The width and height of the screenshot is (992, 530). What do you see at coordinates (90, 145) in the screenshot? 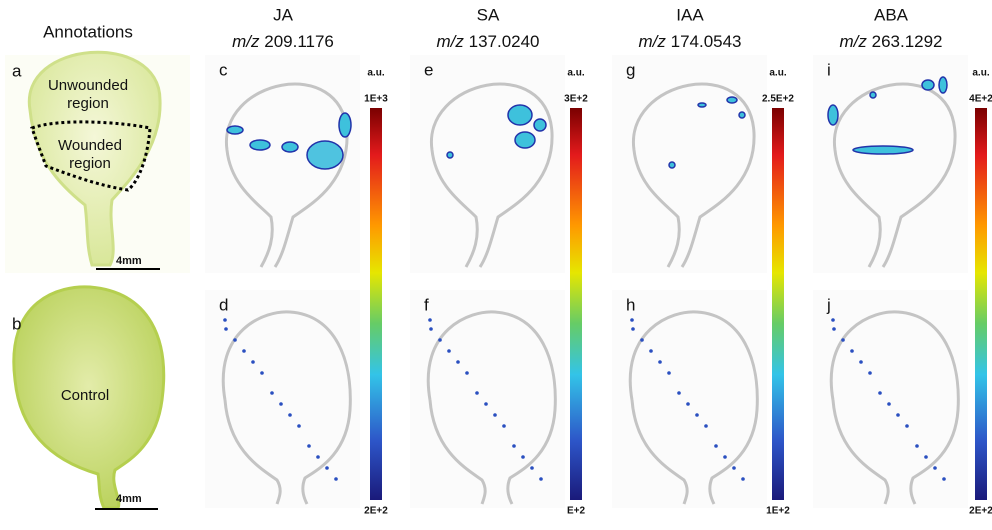
I see `region-label: Wounded` at bounding box center [90, 145].